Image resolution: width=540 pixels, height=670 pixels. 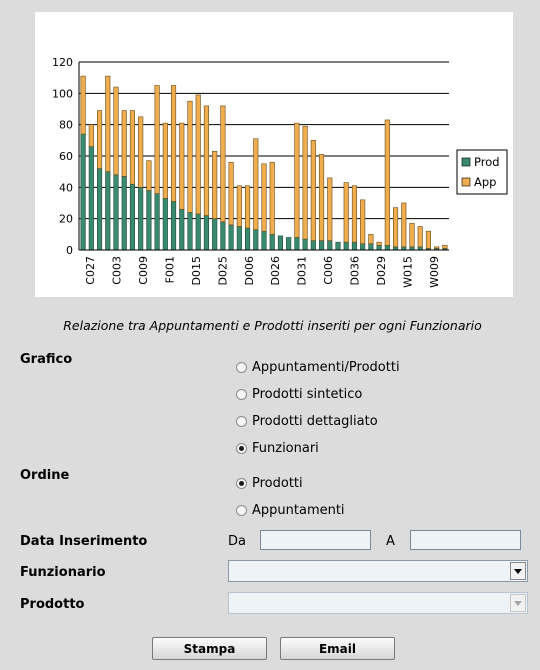 I want to click on radio-funzionari: Funzionari, so click(x=277, y=448).